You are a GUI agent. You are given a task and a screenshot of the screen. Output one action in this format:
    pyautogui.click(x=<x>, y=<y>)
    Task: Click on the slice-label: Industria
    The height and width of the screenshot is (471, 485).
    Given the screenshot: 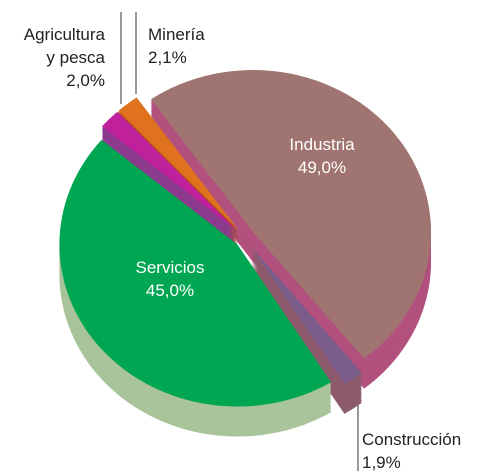 What is the action you would take?
    pyautogui.click(x=322, y=144)
    